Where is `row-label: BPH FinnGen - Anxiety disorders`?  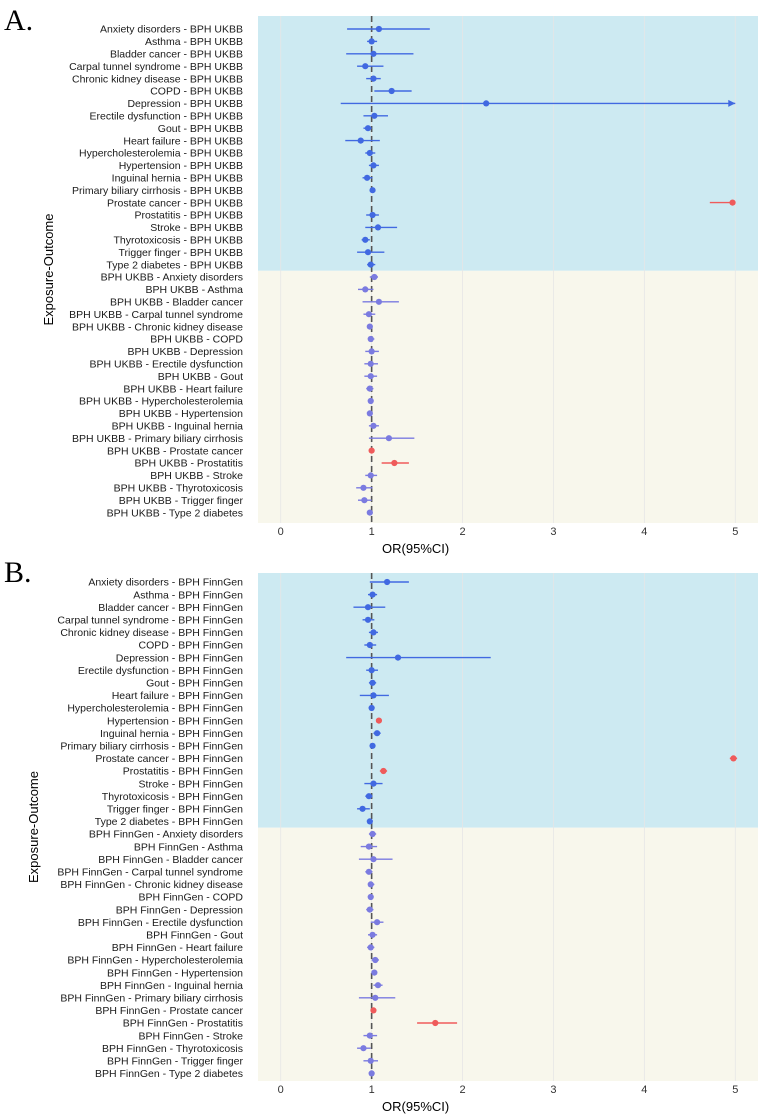 row-label: BPH FinnGen - Anxiety disorders is located at coordinates (166, 835).